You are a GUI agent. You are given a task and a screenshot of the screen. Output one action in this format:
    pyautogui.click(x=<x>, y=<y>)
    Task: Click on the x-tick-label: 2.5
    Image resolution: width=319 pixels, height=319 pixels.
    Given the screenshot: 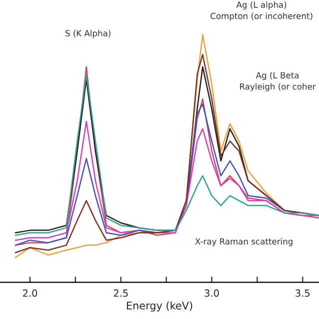 What is the action you would take?
    pyautogui.click(x=121, y=293)
    